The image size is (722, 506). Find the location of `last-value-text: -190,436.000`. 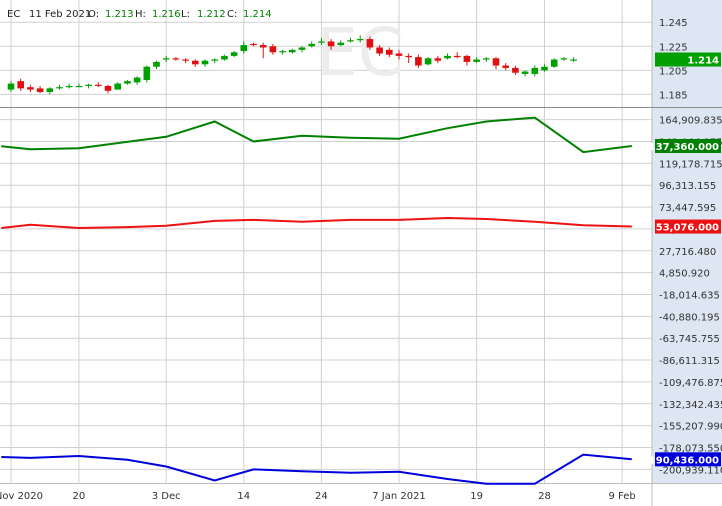

last-value-text: -190,436.000 is located at coordinates (682, 460).